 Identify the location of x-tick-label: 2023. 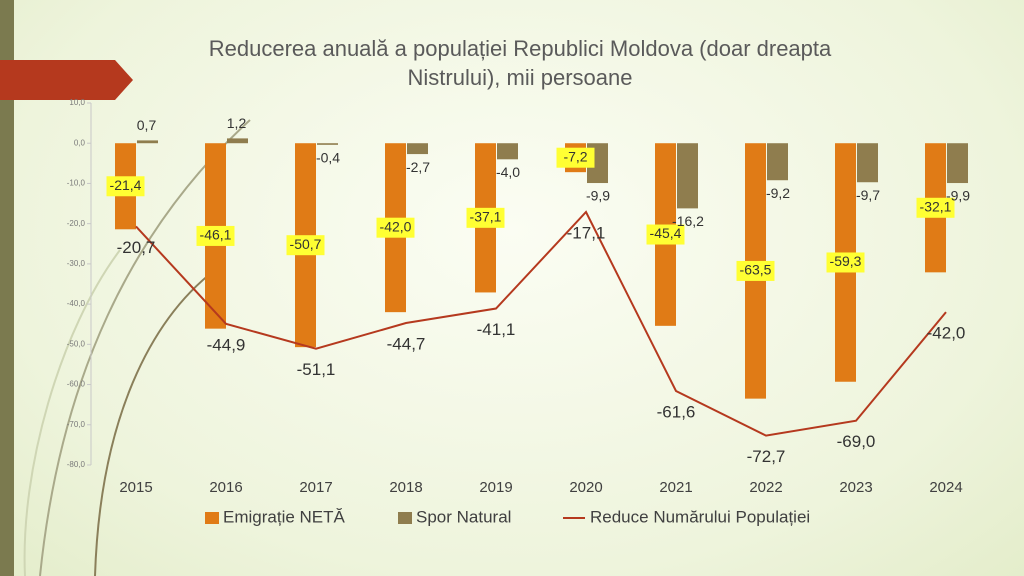
(855, 487).